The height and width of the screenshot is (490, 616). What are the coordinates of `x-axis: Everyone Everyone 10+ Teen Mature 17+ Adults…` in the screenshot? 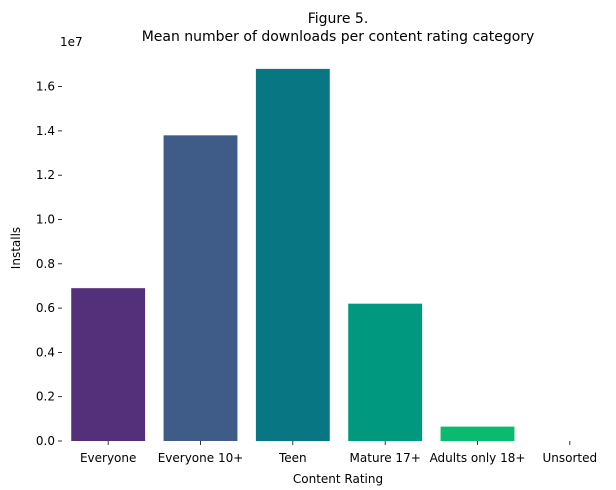 It's located at (338, 453).